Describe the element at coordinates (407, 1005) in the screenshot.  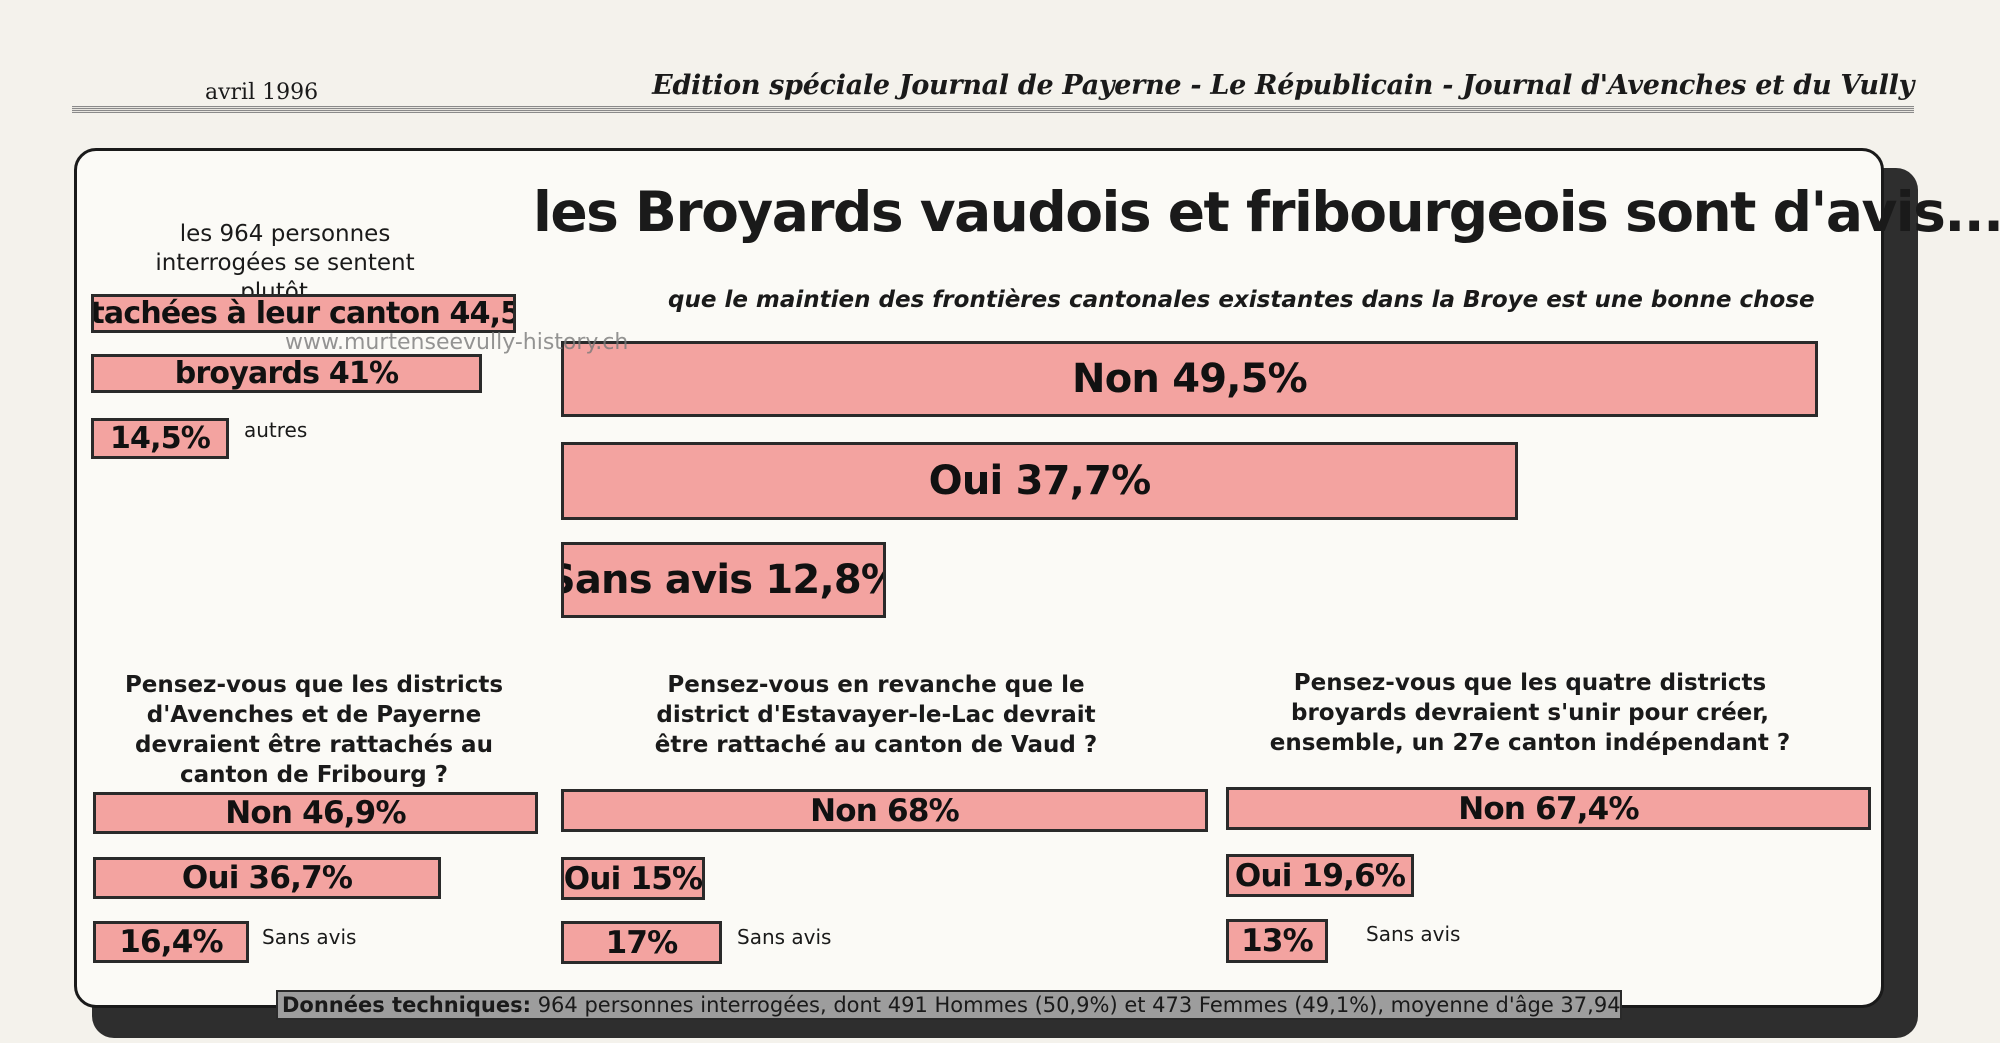
I see `footer-label: Données techniques:` at that location.